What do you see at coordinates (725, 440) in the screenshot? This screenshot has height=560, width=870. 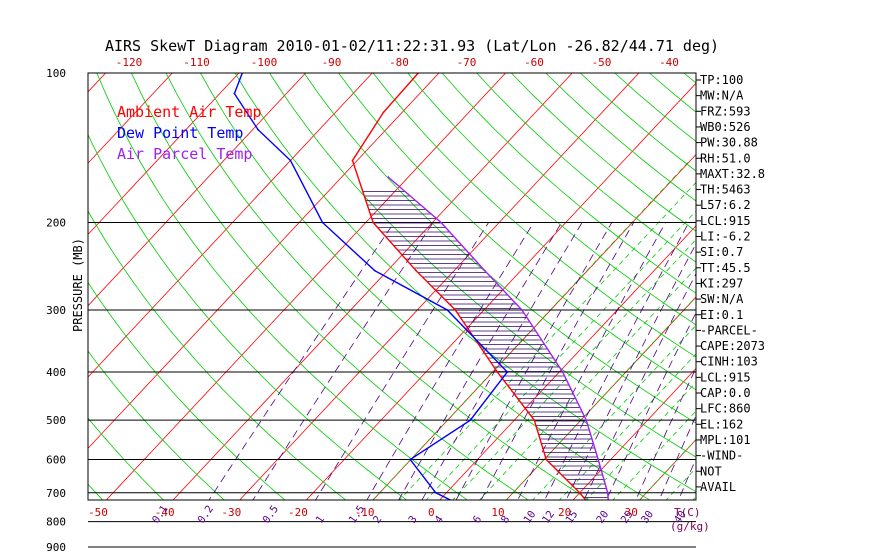 I see `index-label: MPL:101` at bounding box center [725, 440].